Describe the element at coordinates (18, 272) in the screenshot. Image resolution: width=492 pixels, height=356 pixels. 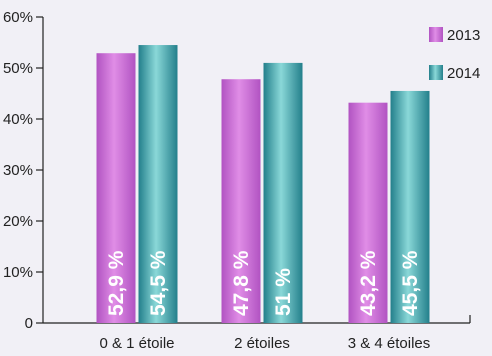
I see `y-tick-label: 10%` at that location.